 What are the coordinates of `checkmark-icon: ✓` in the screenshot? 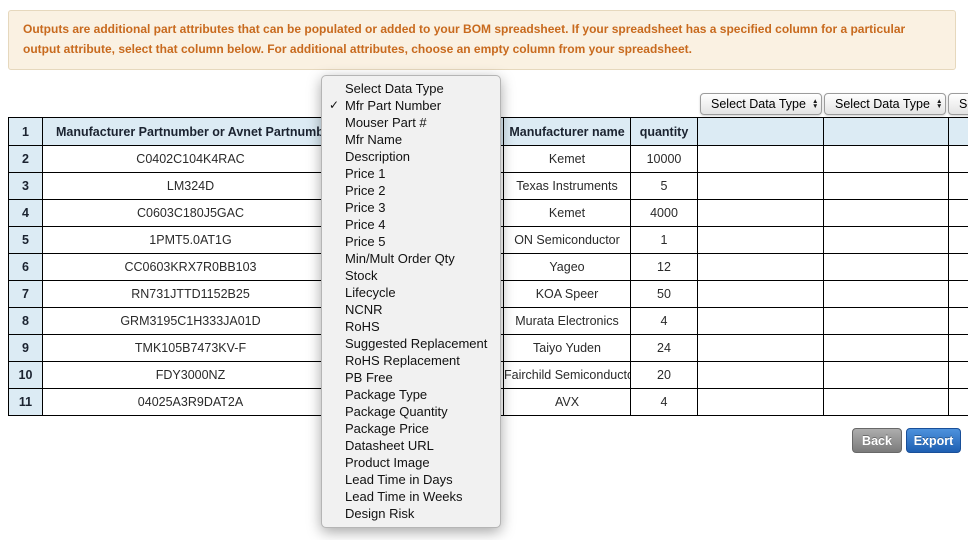 It's located at (334, 105).